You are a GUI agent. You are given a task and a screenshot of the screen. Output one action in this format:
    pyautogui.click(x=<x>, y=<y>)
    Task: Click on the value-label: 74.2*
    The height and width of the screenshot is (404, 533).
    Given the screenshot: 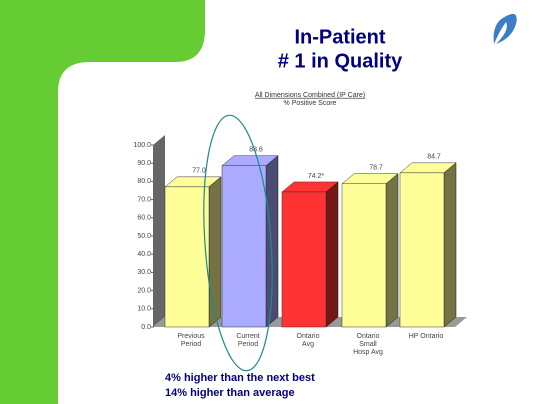 What is the action you would take?
    pyautogui.click(x=316, y=176)
    